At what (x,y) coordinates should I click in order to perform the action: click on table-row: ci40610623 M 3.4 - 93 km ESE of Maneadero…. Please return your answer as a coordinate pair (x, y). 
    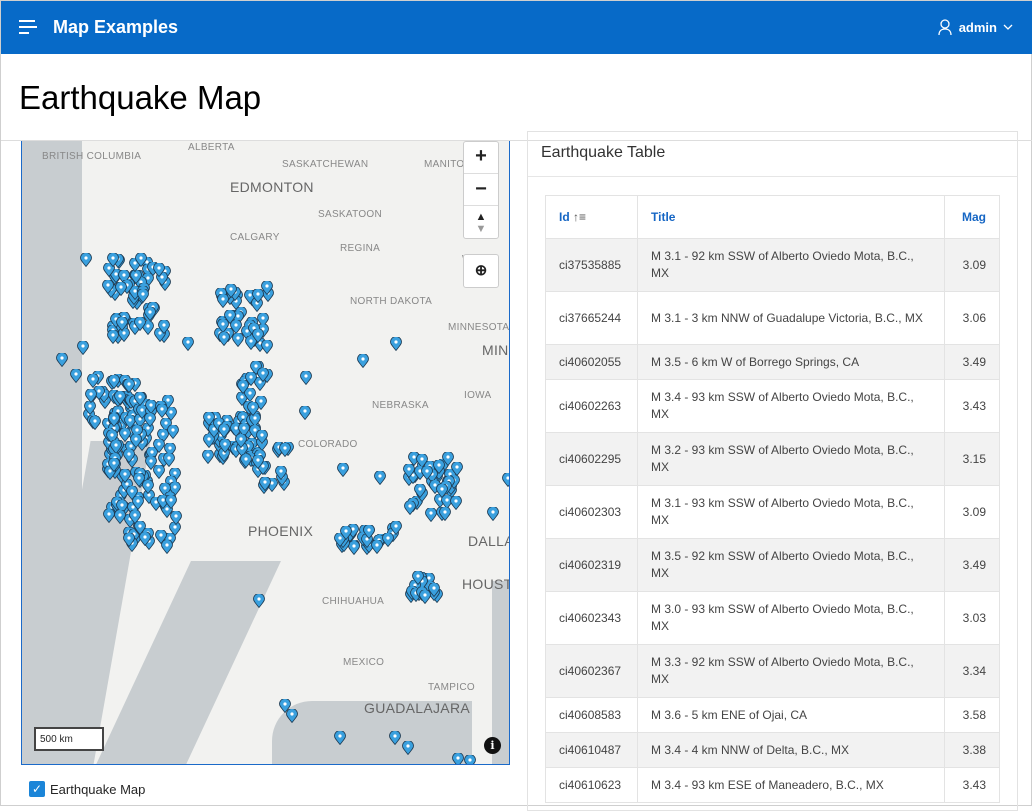
    Looking at the image, I should click on (772, 785).